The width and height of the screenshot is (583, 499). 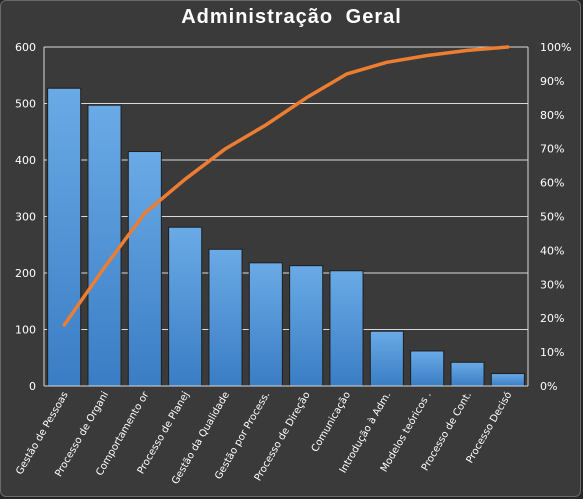 What do you see at coordinates (552, 250) in the screenshot?
I see `y-right-tick-label: 40%` at bounding box center [552, 250].